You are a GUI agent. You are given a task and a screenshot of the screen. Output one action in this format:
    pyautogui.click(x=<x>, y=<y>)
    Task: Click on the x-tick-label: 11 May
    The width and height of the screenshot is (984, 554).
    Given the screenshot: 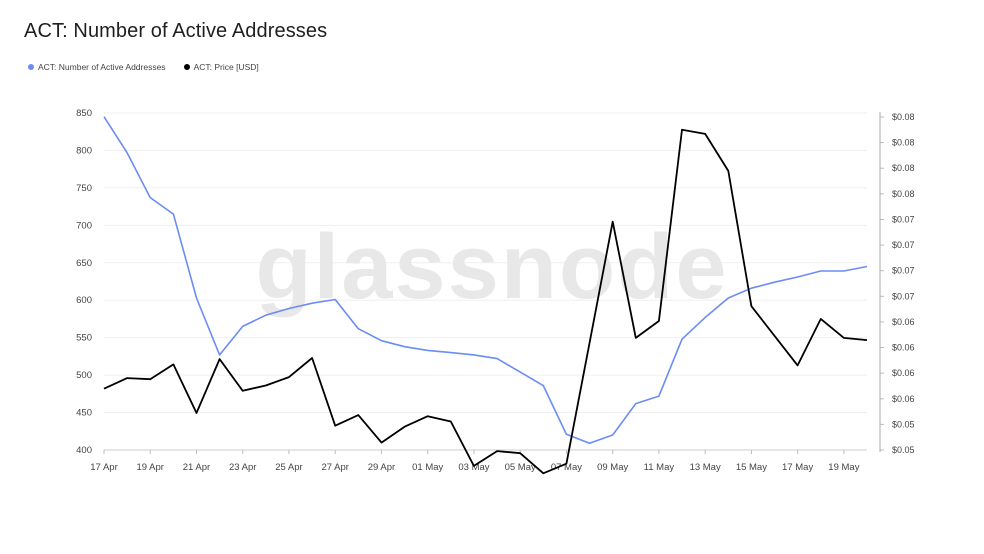 What is the action you would take?
    pyautogui.click(x=659, y=467)
    